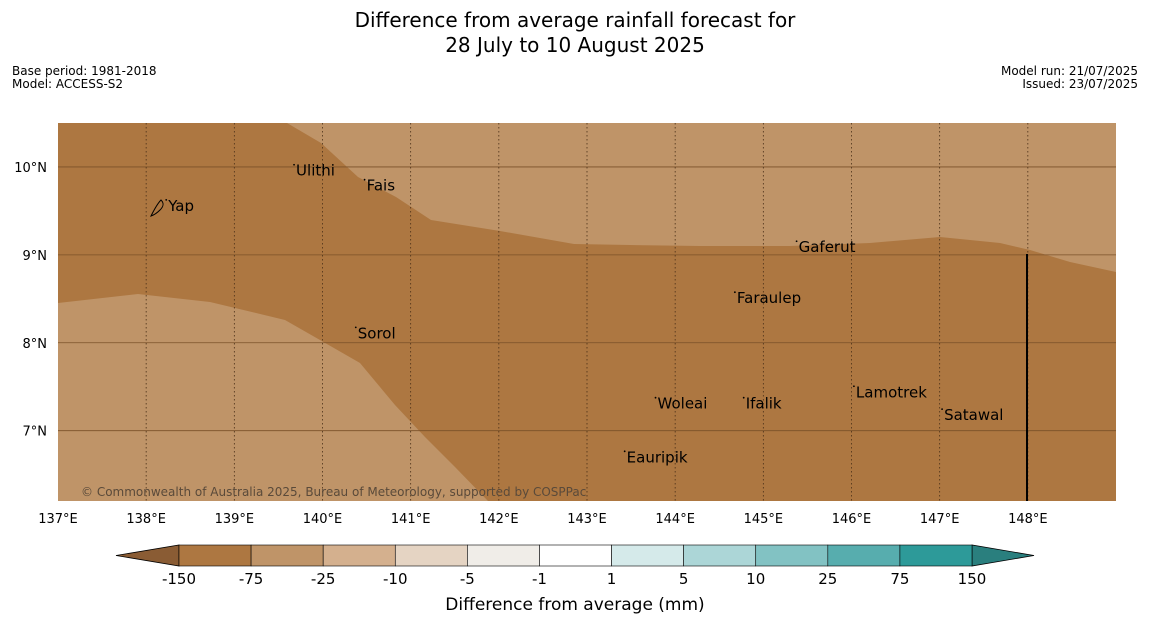  Describe the element at coordinates (683, 404) in the screenshot. I see `place-label: Woleai` at that location.